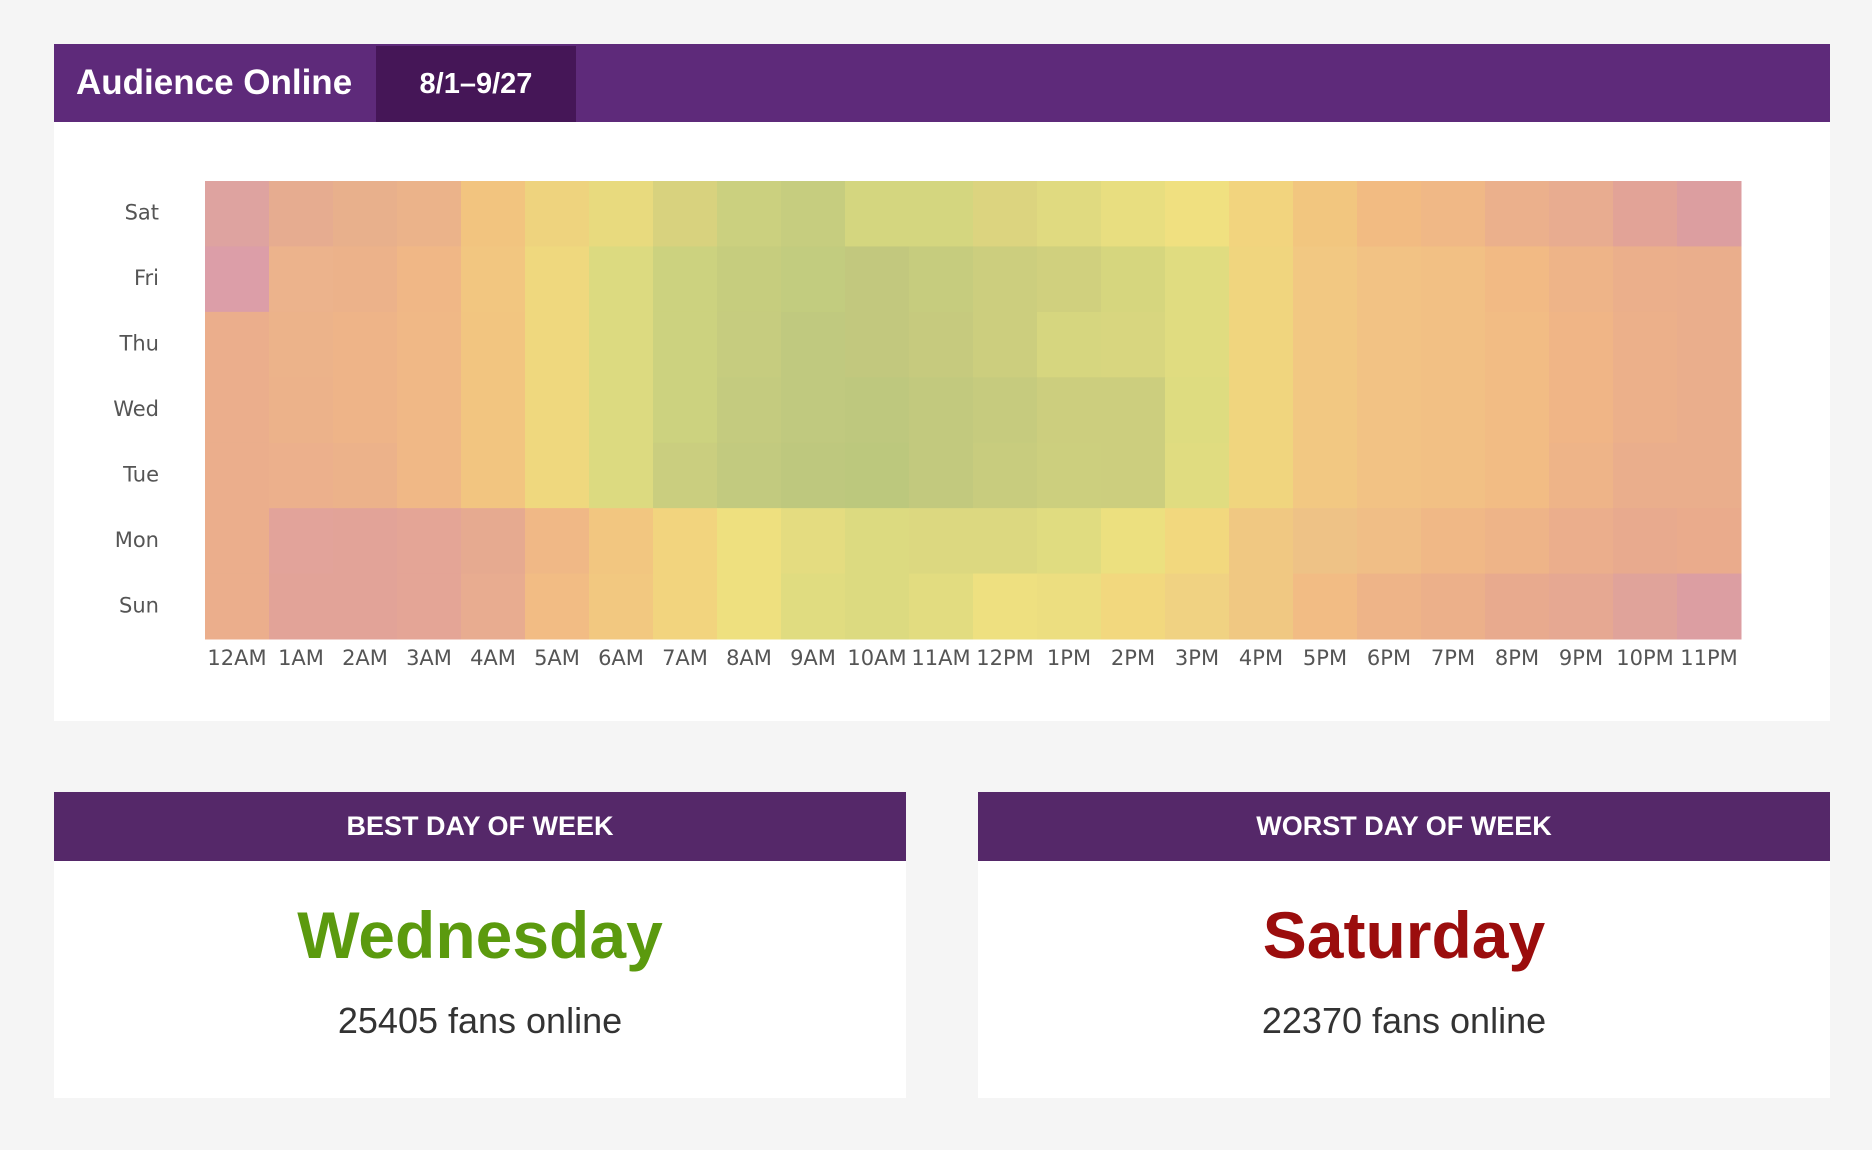 This screenshot has height=1150, width=1872. What do you see at coordinates (480, 1020) in the screenshot?
I see `card-fans: 25405 fans online` at bounding box center [480, 1020].